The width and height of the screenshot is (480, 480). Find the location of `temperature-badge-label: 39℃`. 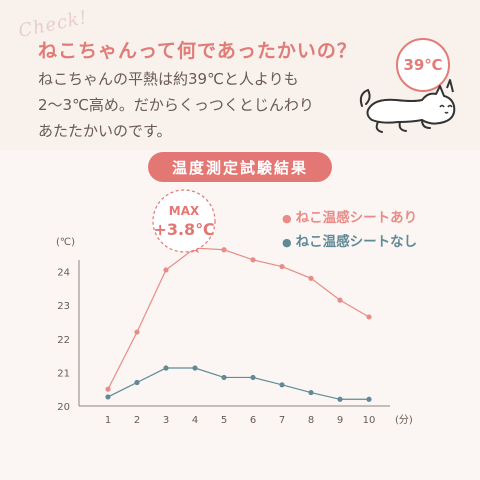

temperature-badge-label: 39℃ is located at coordinates (423, 65).